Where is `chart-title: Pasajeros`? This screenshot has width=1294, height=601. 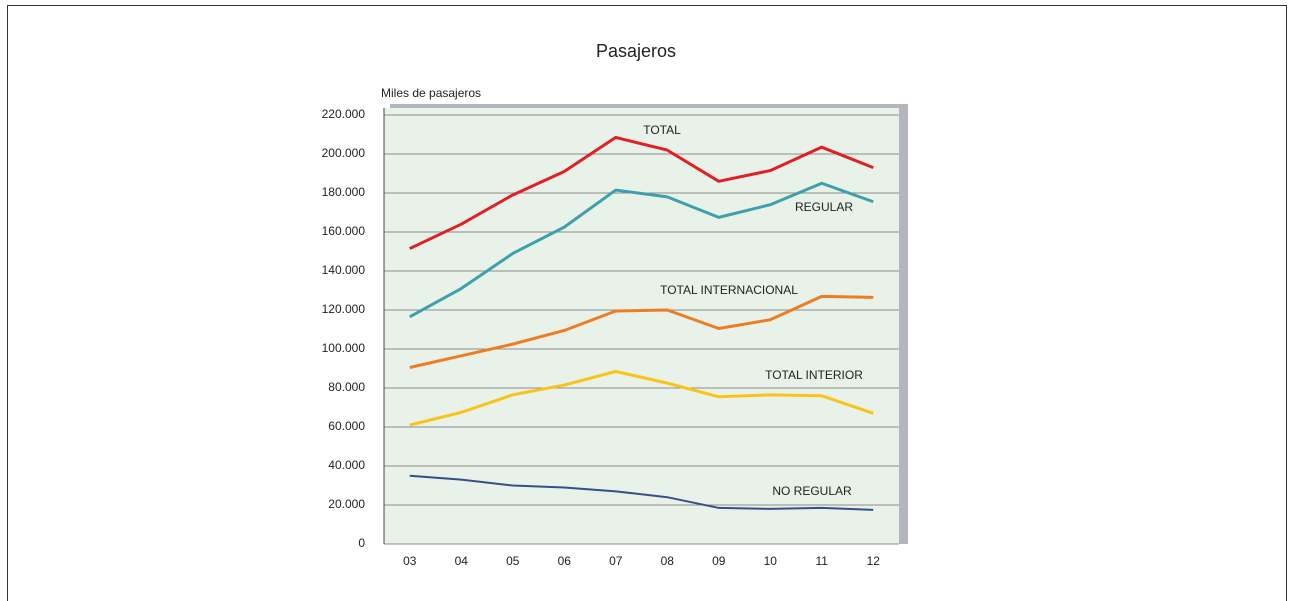
chart-title: Pasajeros is located at coordinates (636, 51).